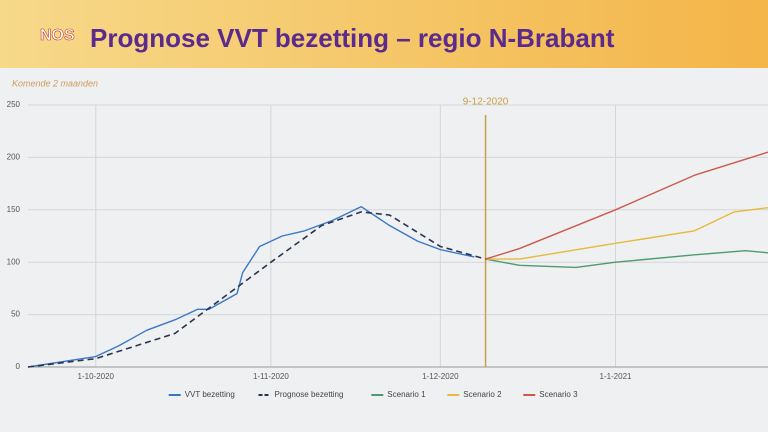 This screenshot has height=437, width=768. I want to click on chart-title: Prognose VVT bezetting – regio N-Brabant, so click(352, 38).